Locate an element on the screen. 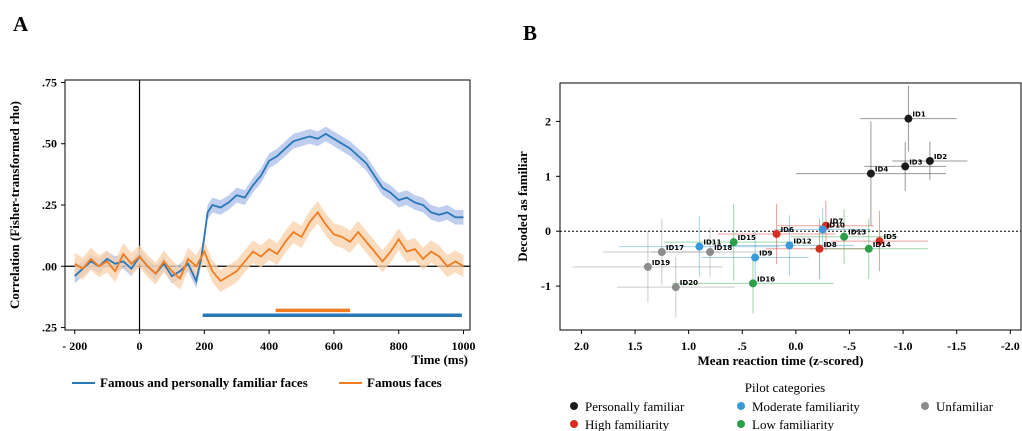 The height and width of the screenshot is (431, 1022). point-label: ID18 is located at coordinates (723, 248).